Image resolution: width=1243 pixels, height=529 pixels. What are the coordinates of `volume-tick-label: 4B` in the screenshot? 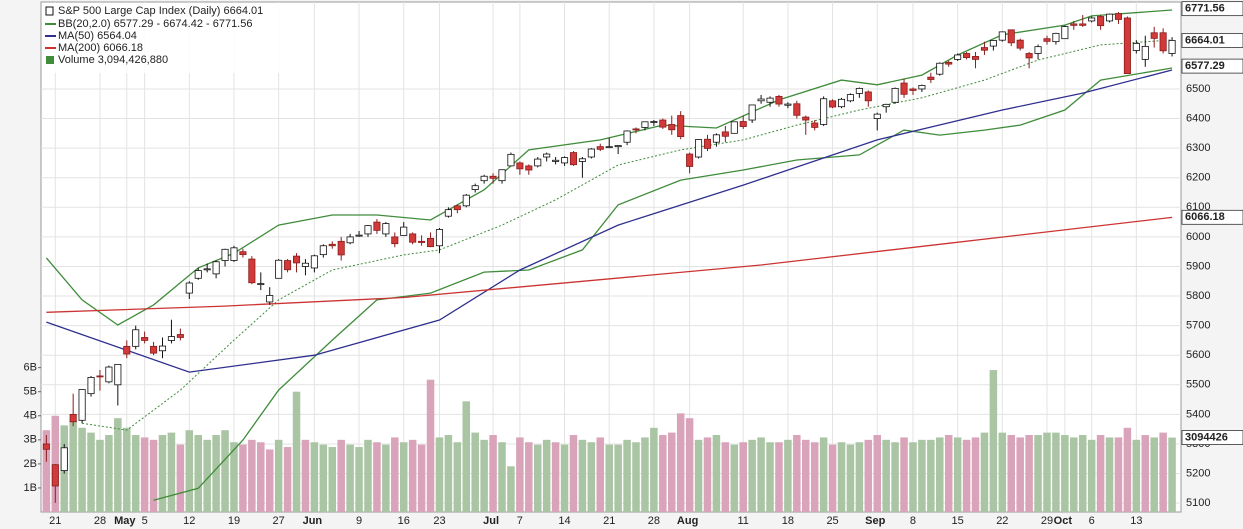 It's located at (30, 416).